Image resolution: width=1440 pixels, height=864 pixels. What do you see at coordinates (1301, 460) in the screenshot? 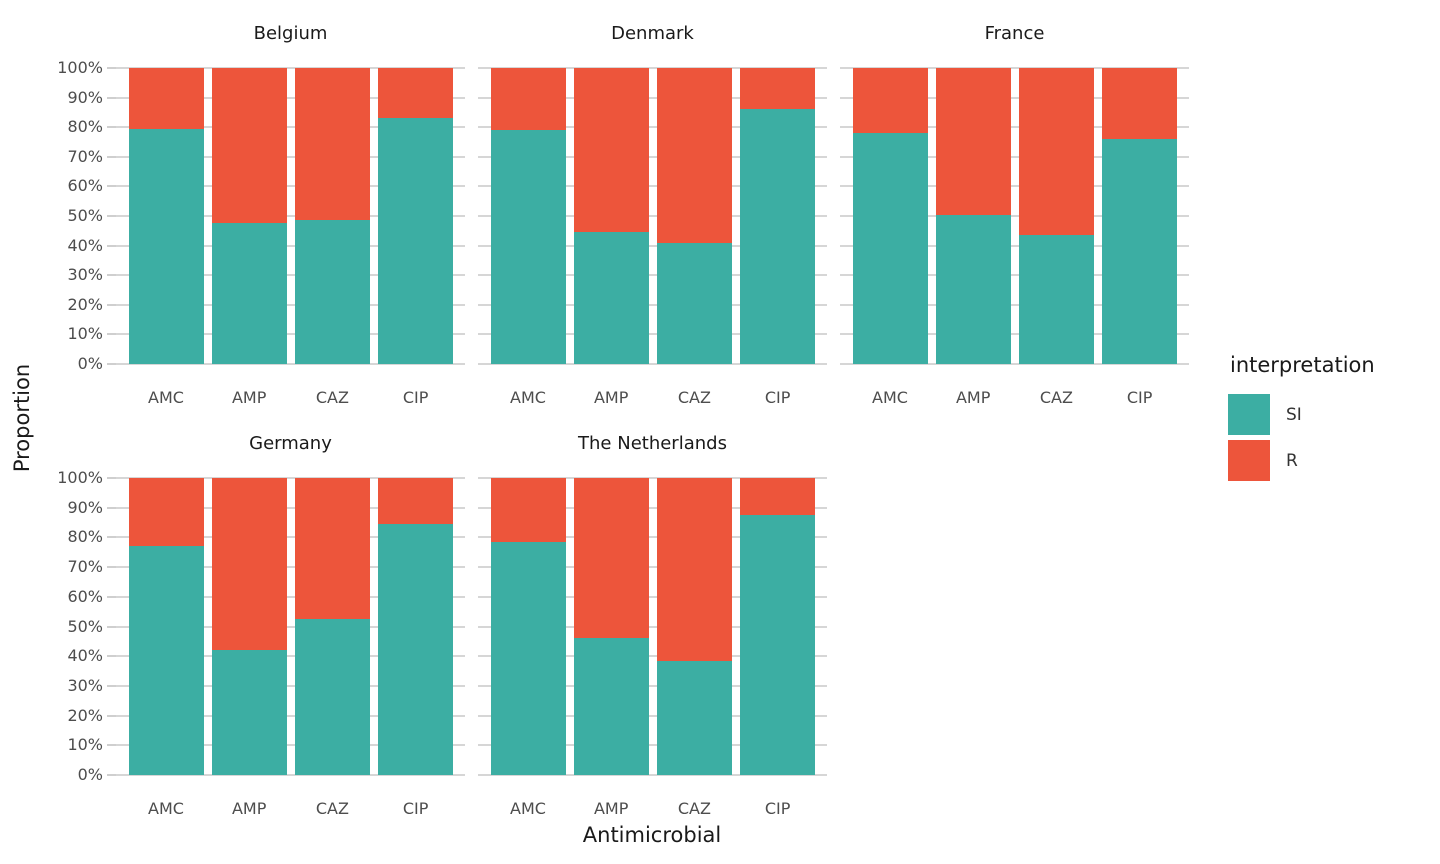
I see `legend-item-r: R` at bounding box center [1301, 460].